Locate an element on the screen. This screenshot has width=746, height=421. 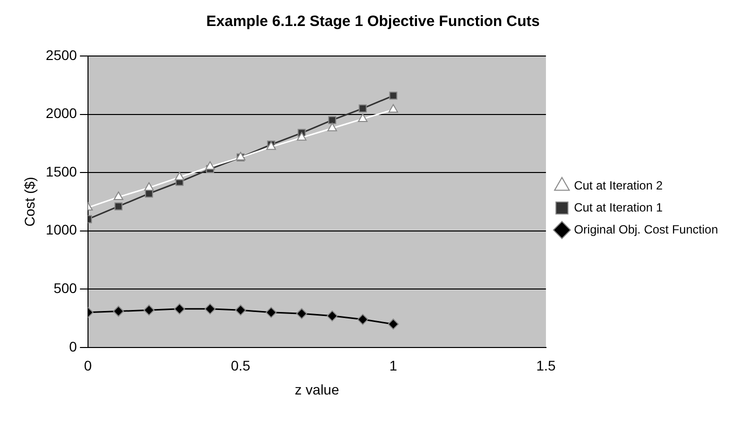
x-tick-label: 0 is located at coordinates (88, 366).